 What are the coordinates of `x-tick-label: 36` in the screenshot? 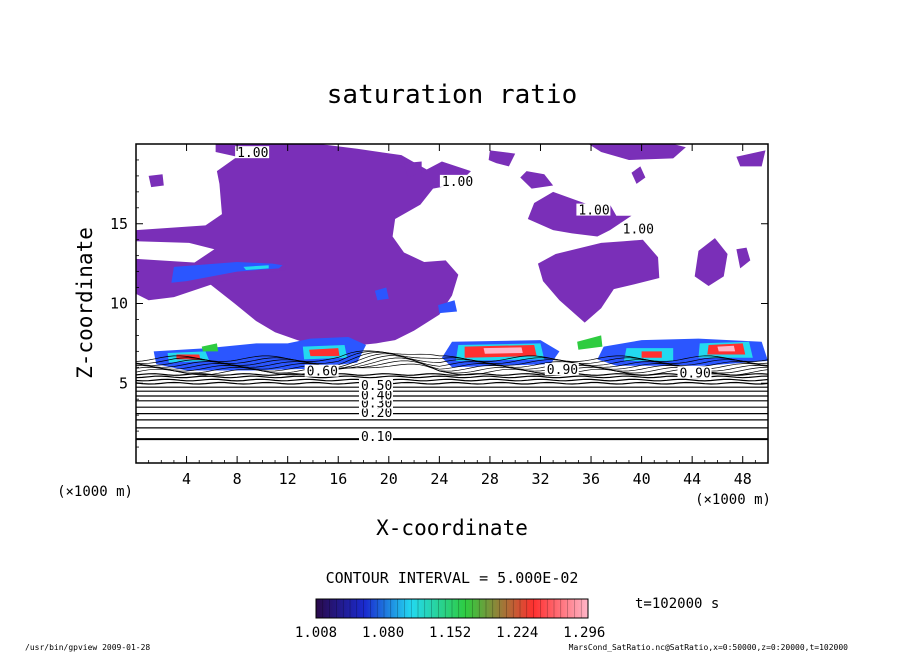 It's located at (591, 479).